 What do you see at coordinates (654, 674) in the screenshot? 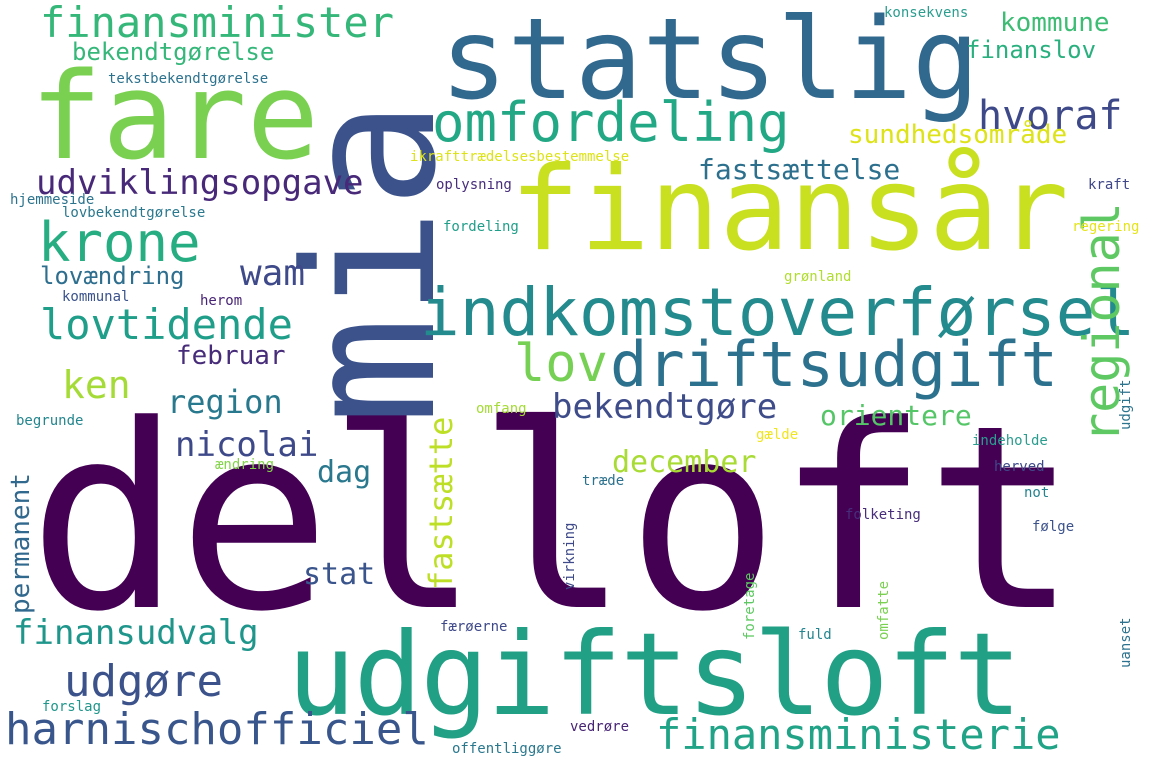
I see `word-udgiftsloft: udgiftsloft` at bounding box center [654, 674].